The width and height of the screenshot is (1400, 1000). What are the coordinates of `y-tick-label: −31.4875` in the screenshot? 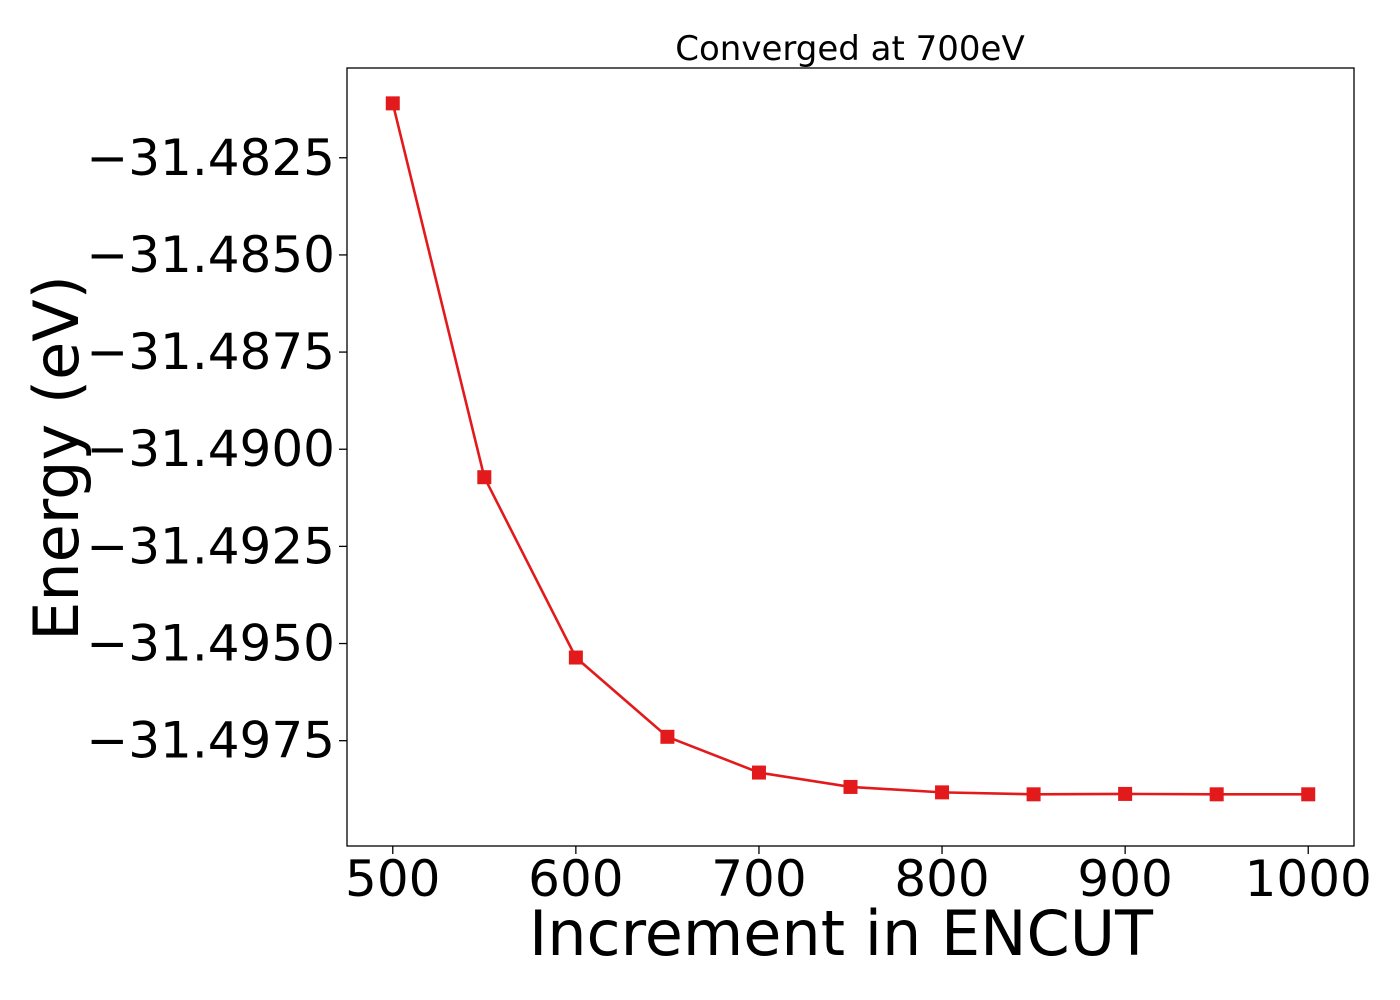 It's located at (210, 352).